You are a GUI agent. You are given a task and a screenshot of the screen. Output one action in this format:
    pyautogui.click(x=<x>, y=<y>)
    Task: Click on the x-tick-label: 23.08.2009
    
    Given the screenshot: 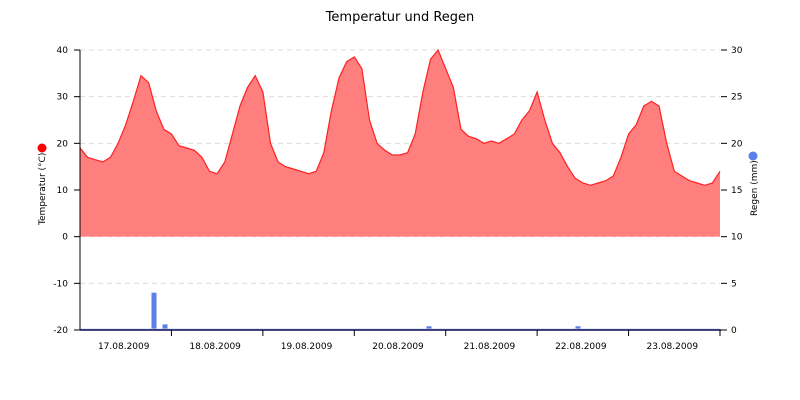 What is the action you would take?
    pyautogui.click(x=673, y=347)
    